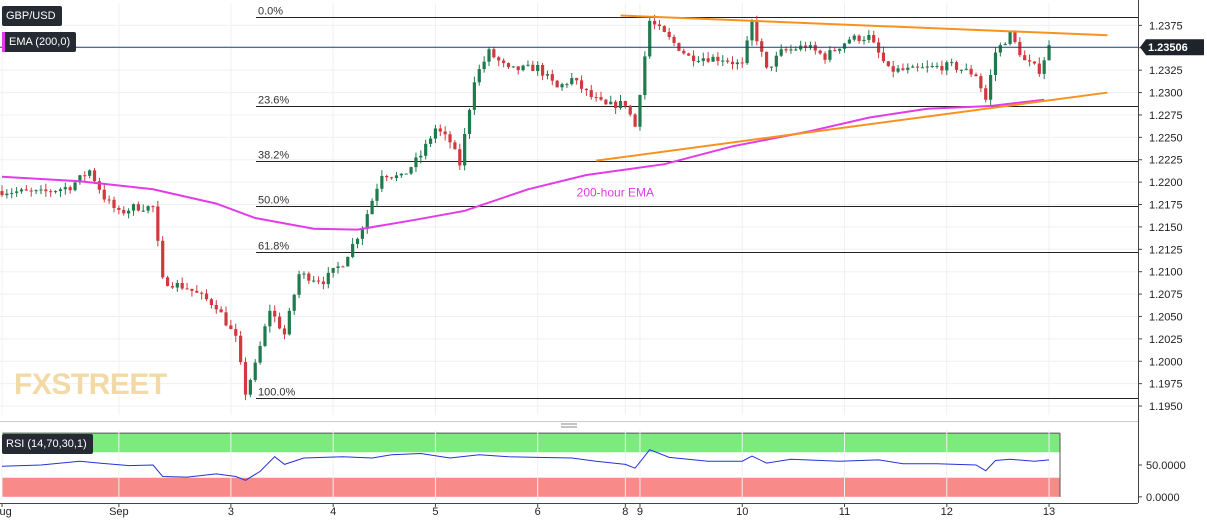 This screenshot has height=526, width=1207. I want to click on watermark-logo: FXSTREET, so click(90, 385).